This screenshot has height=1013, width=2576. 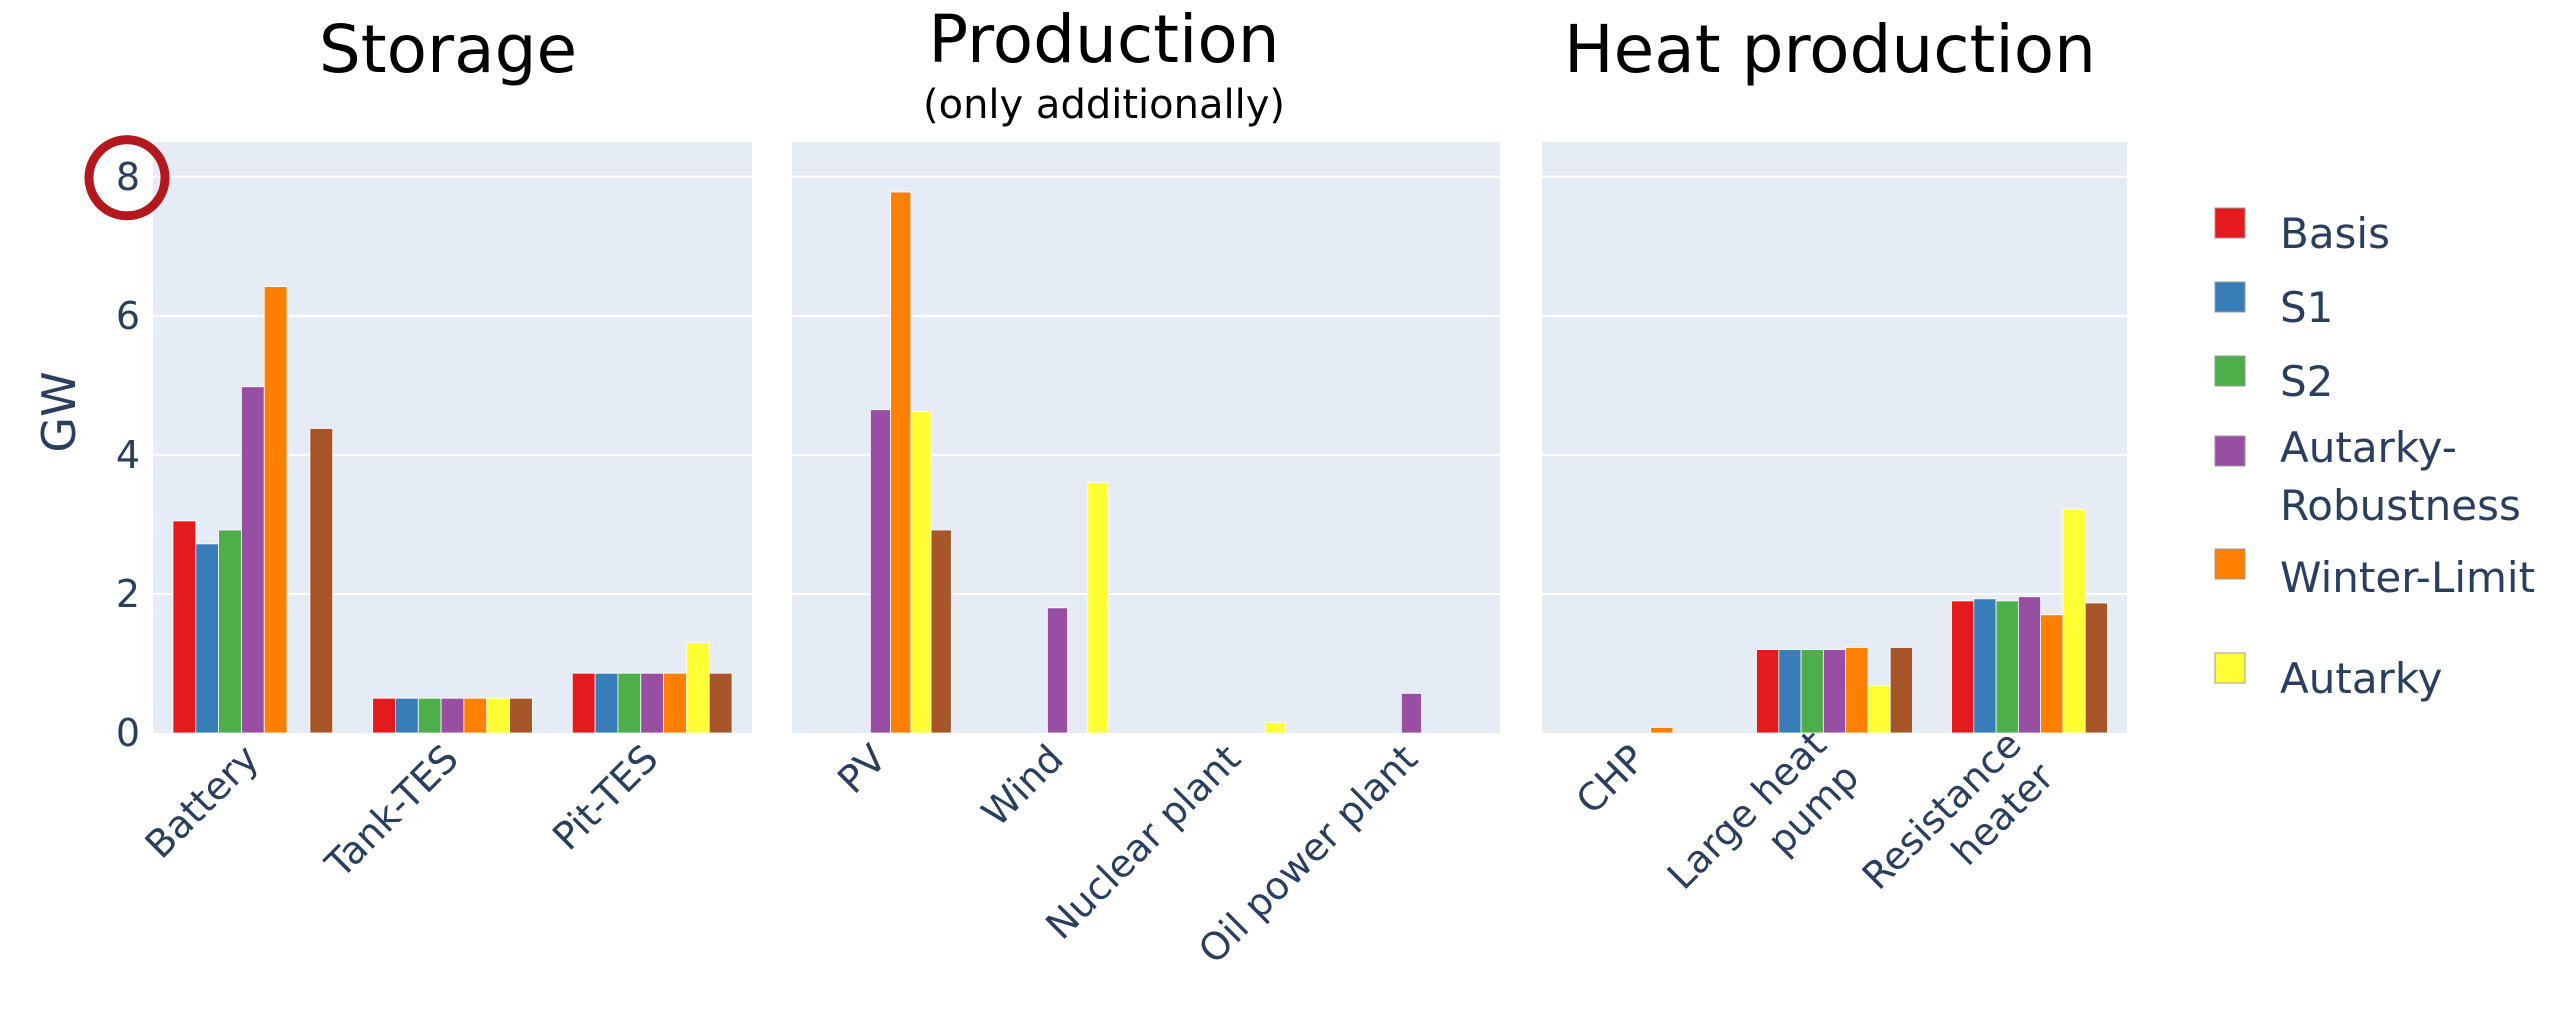 I want to click on legend-item: Autarky-Robustness, so click(x=2367, y=476).